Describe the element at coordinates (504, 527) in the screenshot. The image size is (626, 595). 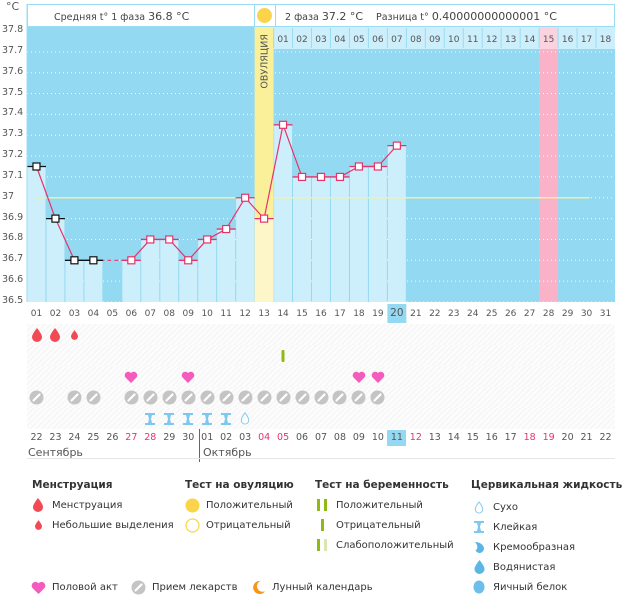
I see `legend-cervical-sticky: Клейкая` at that location.